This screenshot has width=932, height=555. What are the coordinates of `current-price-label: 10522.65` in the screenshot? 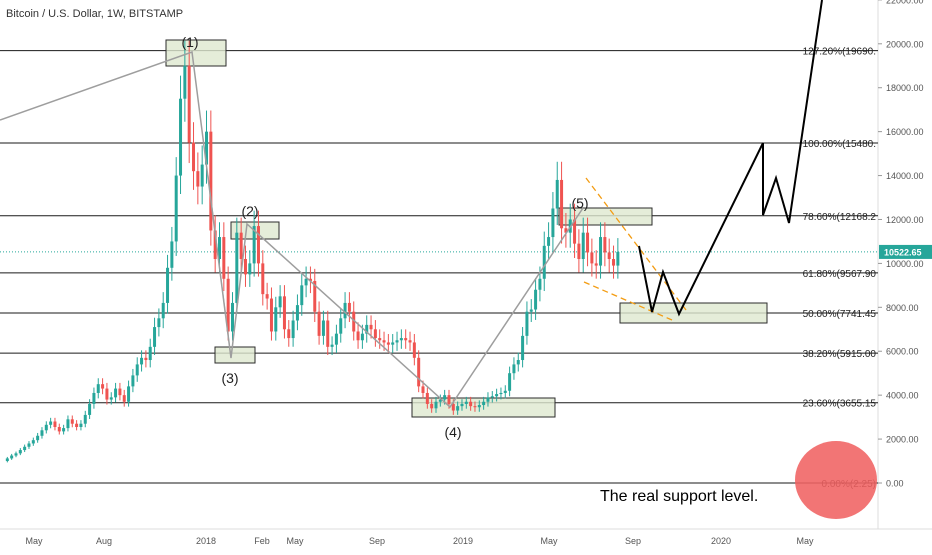 It's located at (903, 252).